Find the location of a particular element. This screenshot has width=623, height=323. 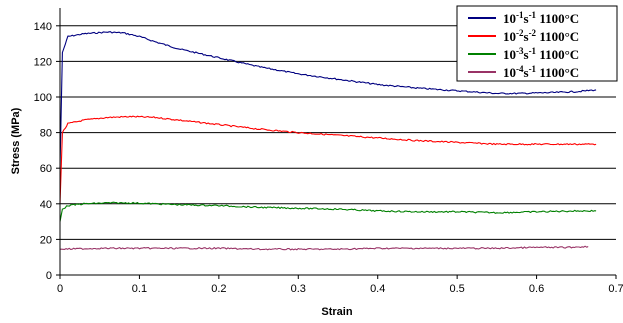

x-axis-title: Strain is located at coordinates (336, 312).